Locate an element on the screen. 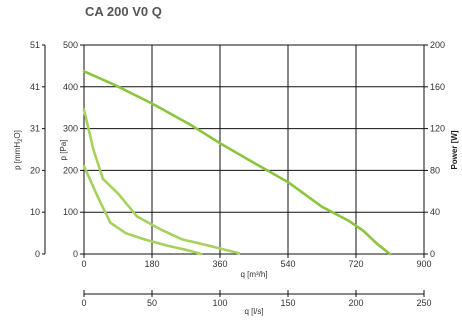 This screenshot has width=462, height=320. x-tick-label: 0 is located at coordinates (83, 264).